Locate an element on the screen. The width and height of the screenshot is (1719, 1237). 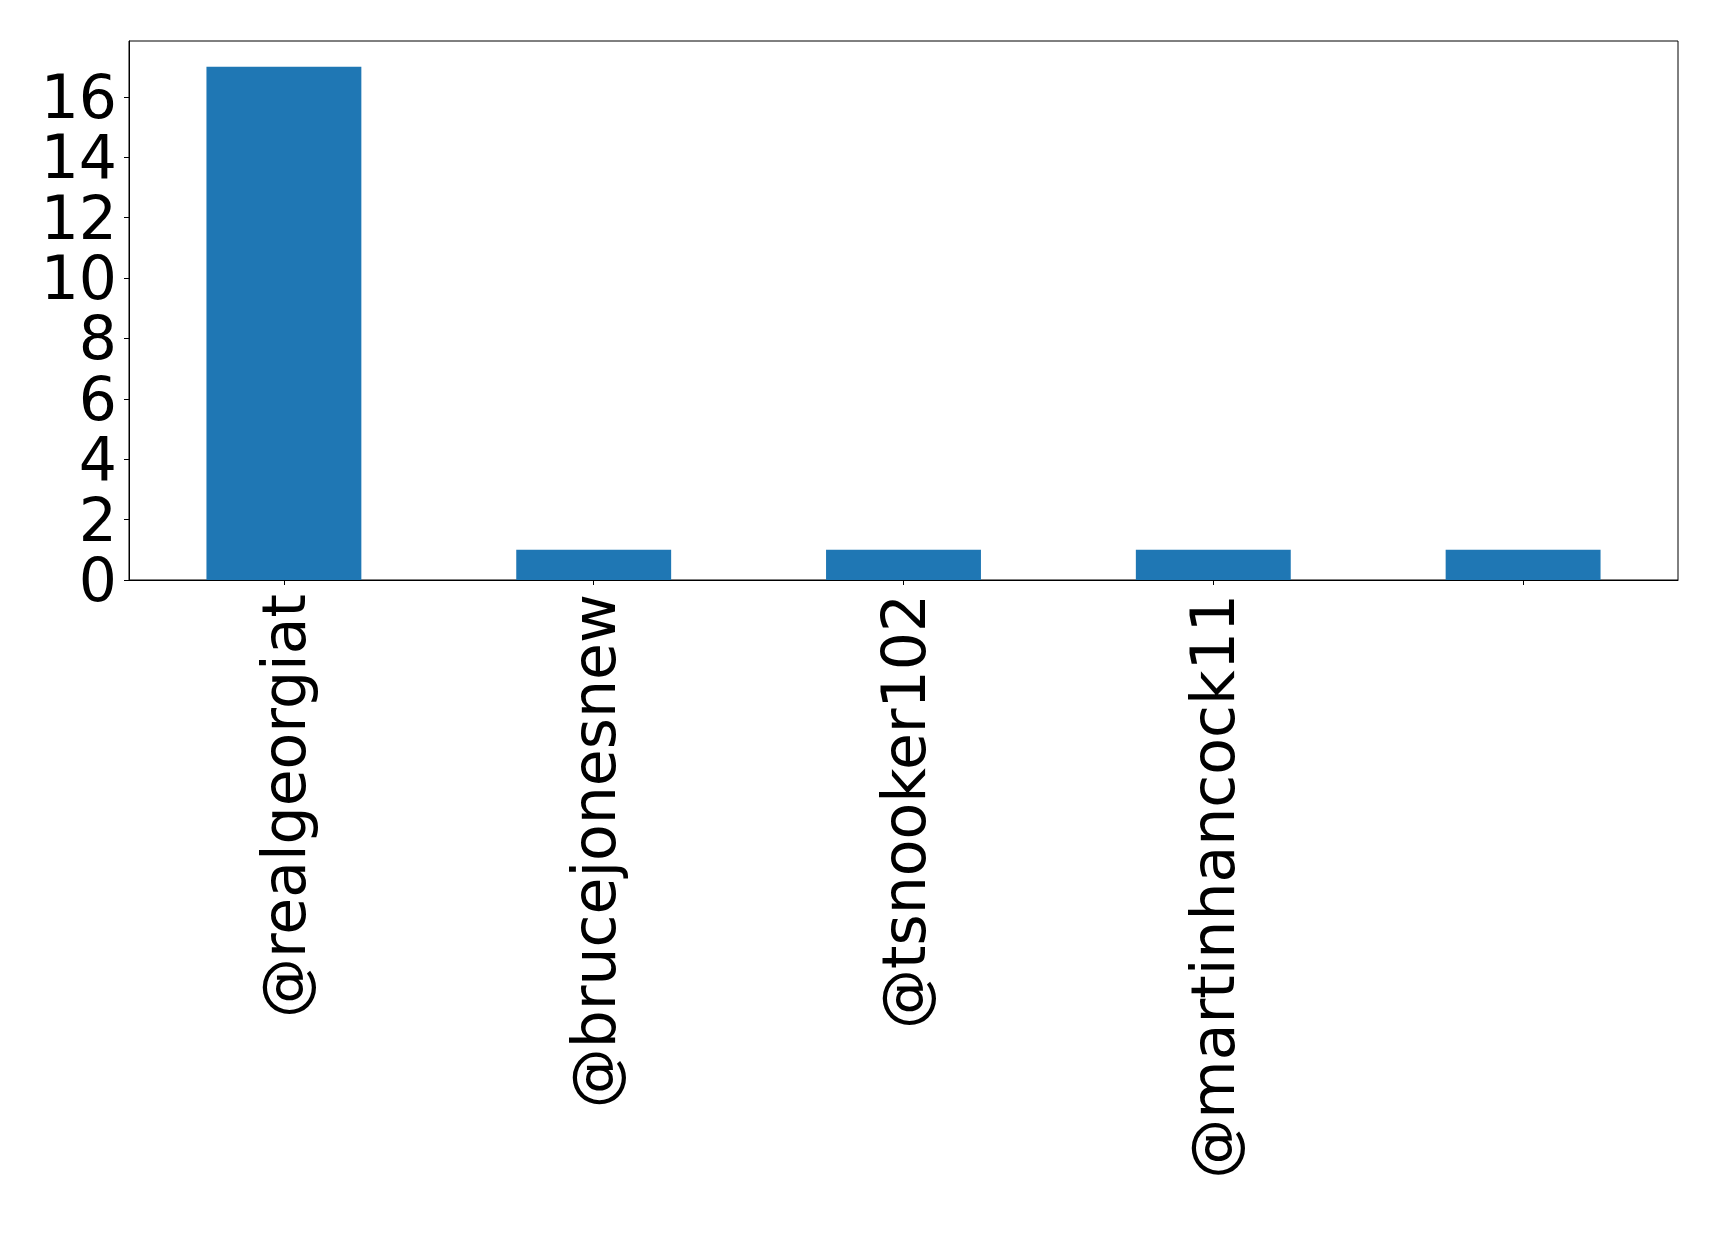
x-tick-label: @brucejonesnew is located at coordinates (593, 851).